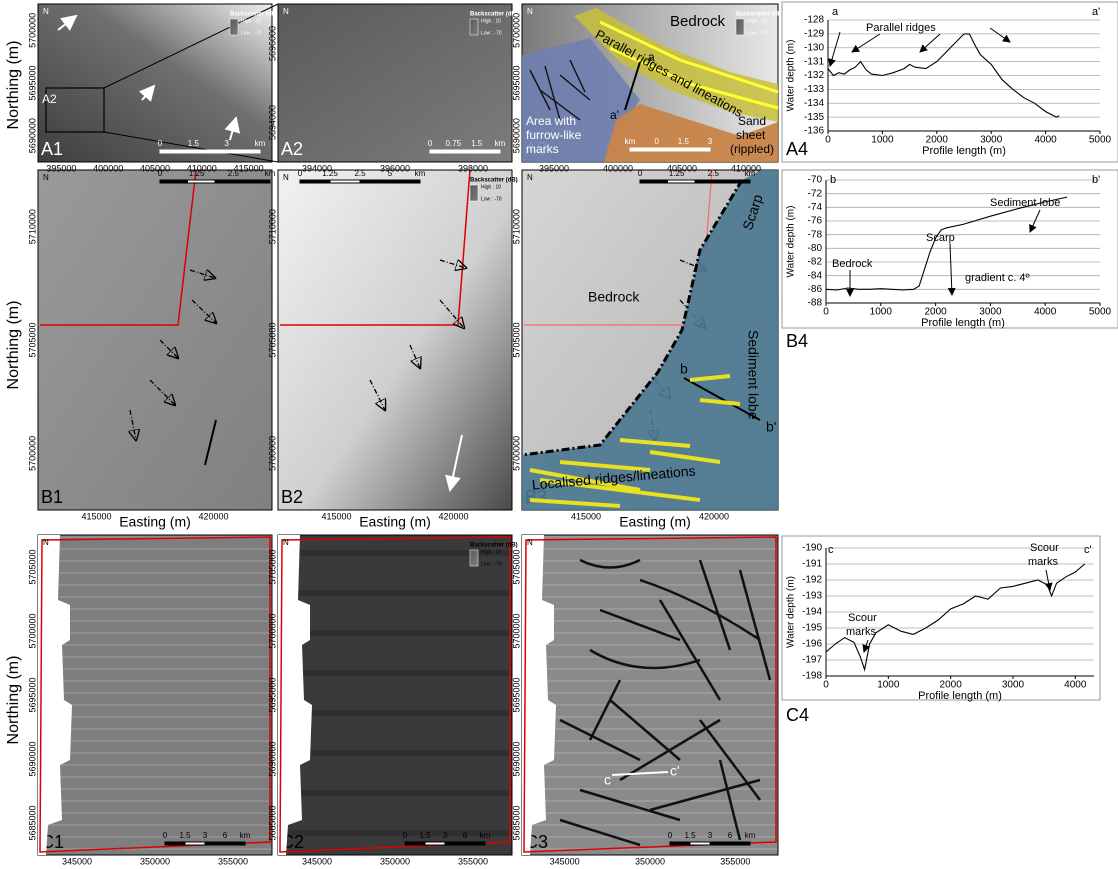  I want to click on y-tick-label: -88, so click(815, 303).